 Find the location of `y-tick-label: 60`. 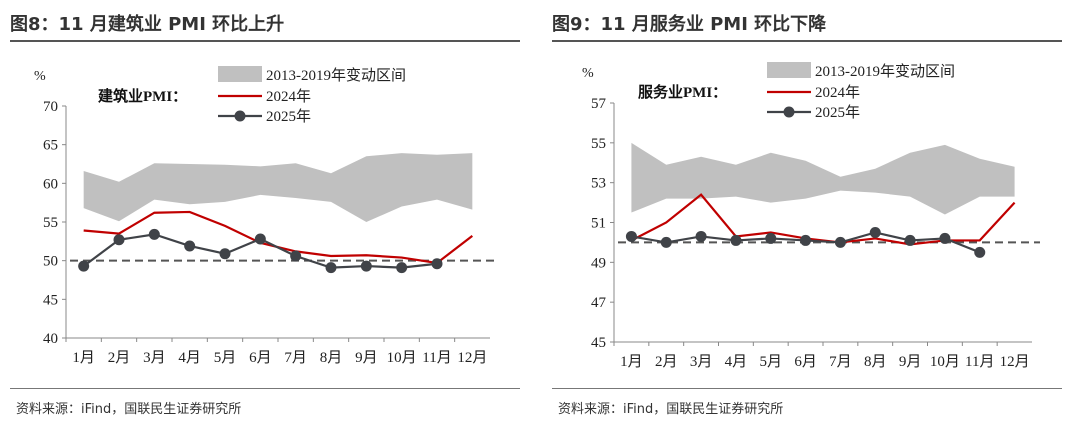

y-tick-label: 60 is located at coordinates (50, 184).